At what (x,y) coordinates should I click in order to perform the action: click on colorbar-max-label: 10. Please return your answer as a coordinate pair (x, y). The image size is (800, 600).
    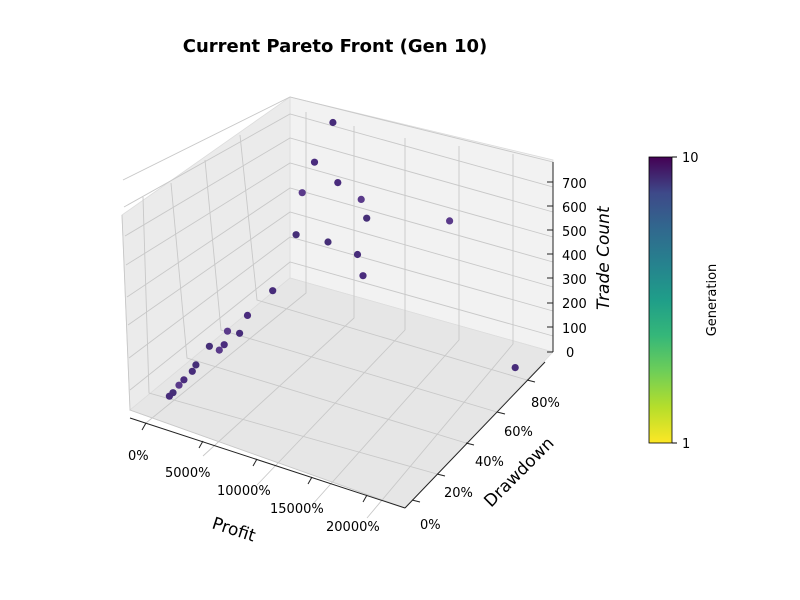
    Looking at the image, I should click on (690, 158).